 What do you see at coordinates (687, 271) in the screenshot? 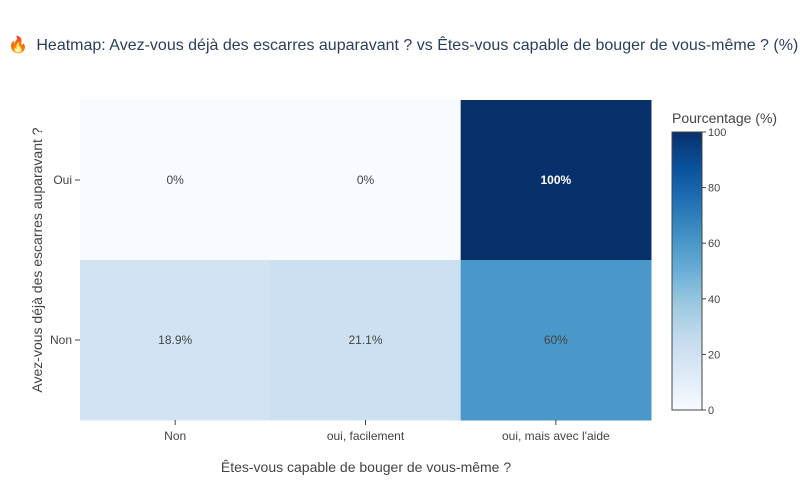
I see `colorbar-gradient` at bounding box center [687, 271].